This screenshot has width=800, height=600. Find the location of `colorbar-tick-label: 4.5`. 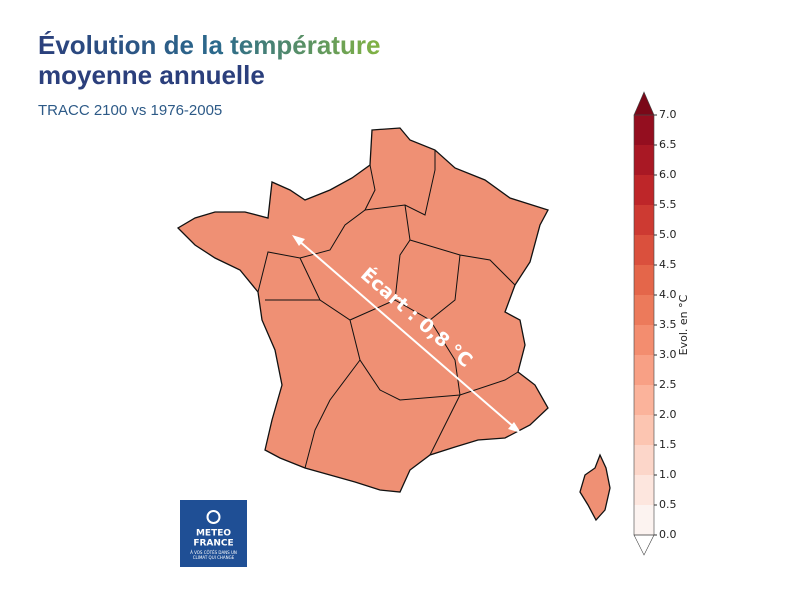

colorbar-tick-label: 4.5 is located at coordinates (668, 264).